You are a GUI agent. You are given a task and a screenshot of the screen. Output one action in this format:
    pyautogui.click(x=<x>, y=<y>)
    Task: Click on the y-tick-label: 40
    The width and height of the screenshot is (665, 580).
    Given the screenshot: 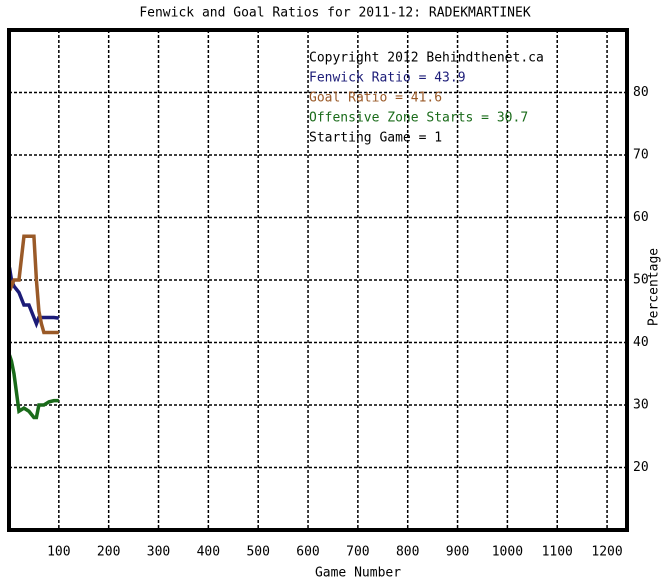 What is the action you would take?
    pyautogui.click(x=641, y=342)
    